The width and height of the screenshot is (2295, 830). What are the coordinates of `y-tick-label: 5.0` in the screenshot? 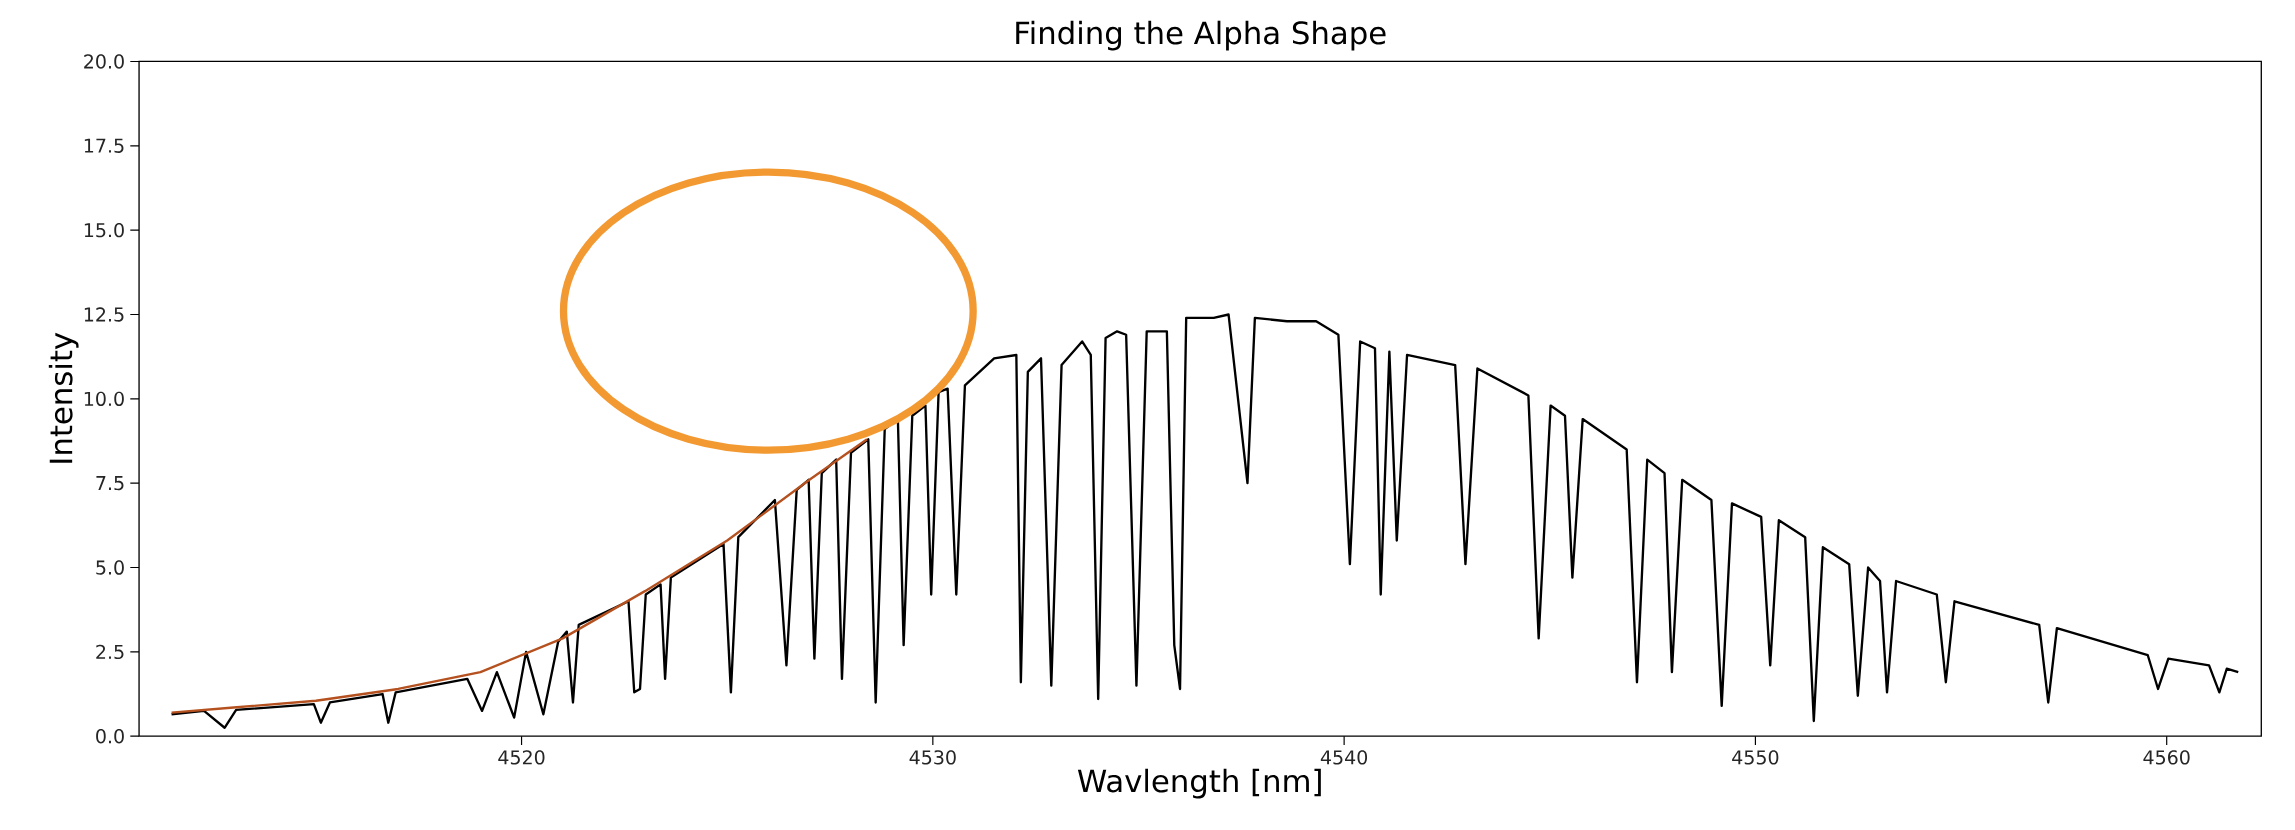 It's located at (110, 567).